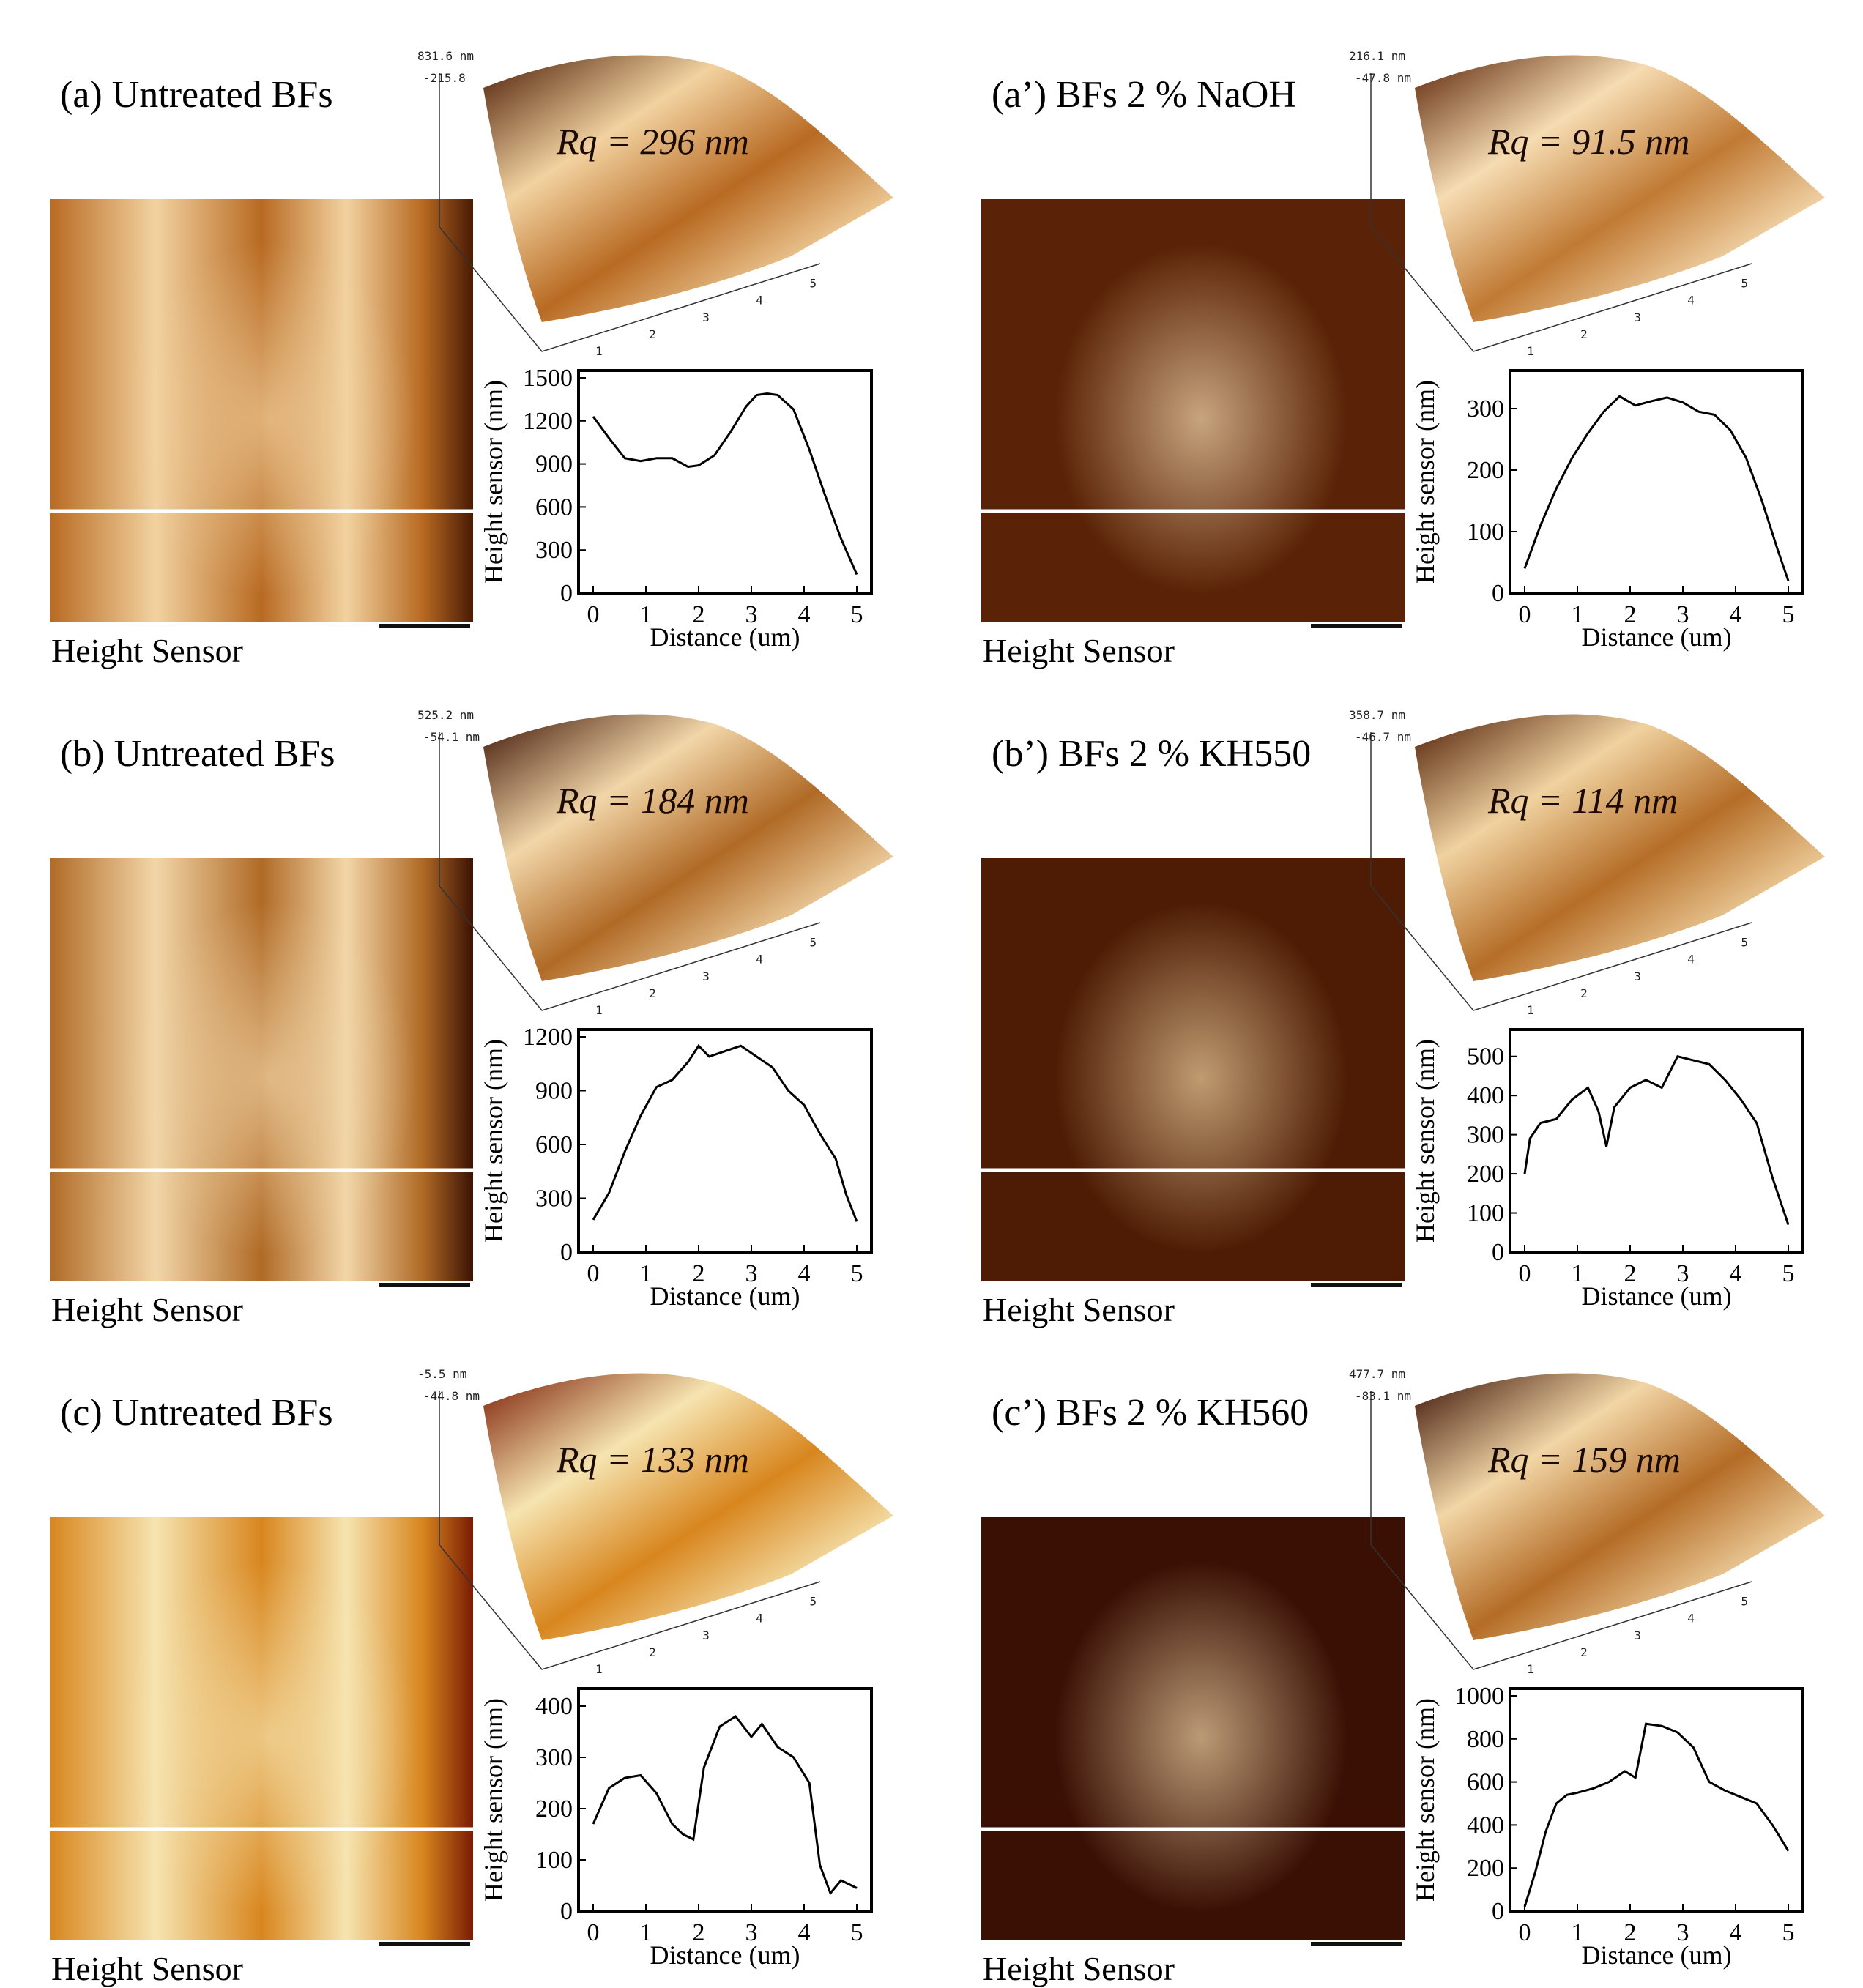 The width and height of the screenshot is (1863, 1988). Describe the element at coordinates (1152, 754) in the screenshot. I see `panel-label: (b’) BFs 2 % KH550` at that location.